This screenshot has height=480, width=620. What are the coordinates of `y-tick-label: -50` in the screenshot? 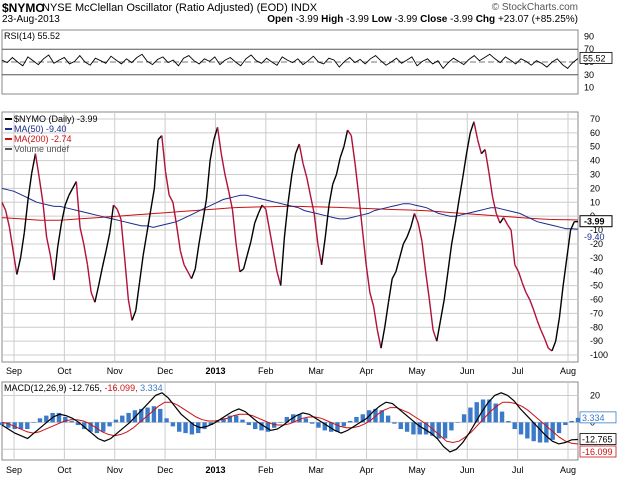 It's located at (596, 286).